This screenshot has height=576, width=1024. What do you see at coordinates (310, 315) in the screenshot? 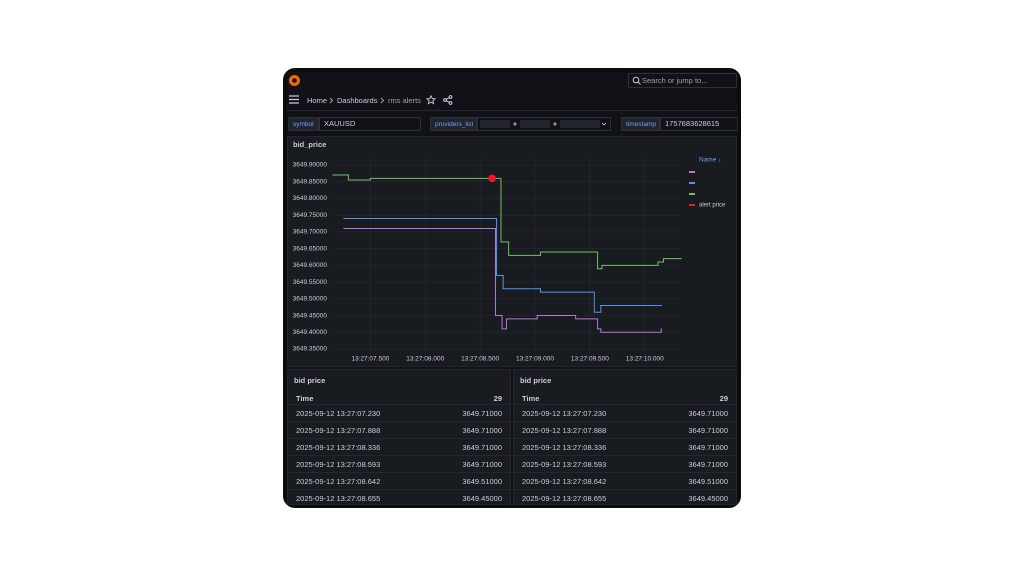
I see `y-tick-label: 3649.45000` at bounding box center [310, 315].